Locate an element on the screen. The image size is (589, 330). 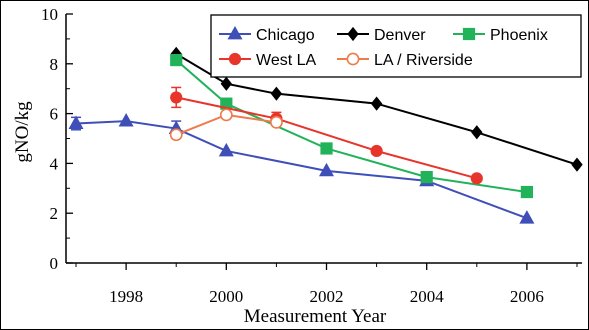
legend-item: LA / Riverside is located at coordinates (405, 60).